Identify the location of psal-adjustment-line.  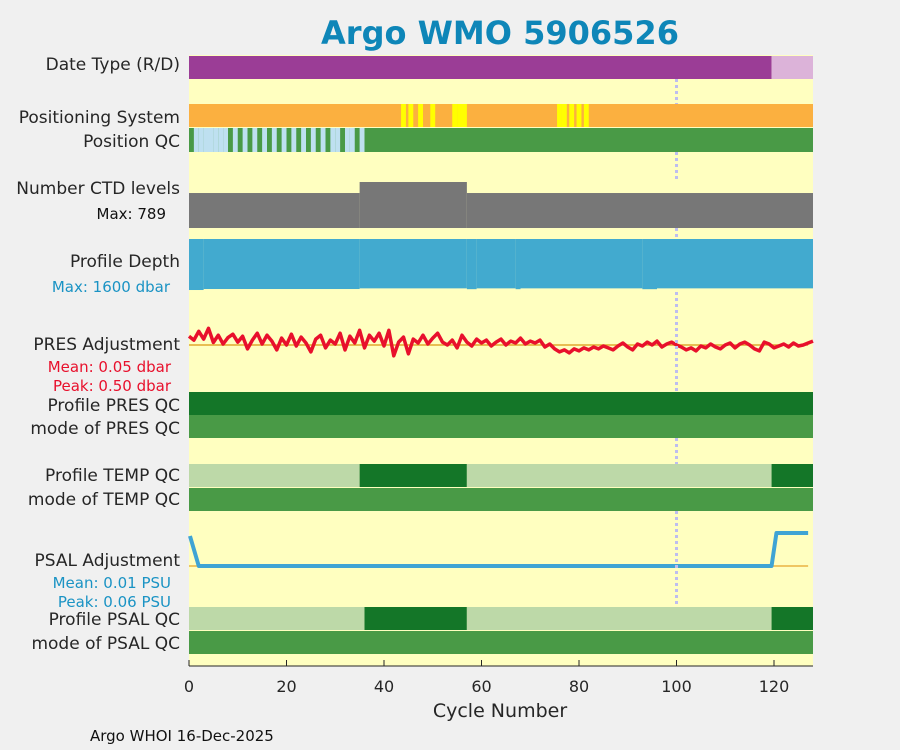
(498, 549).